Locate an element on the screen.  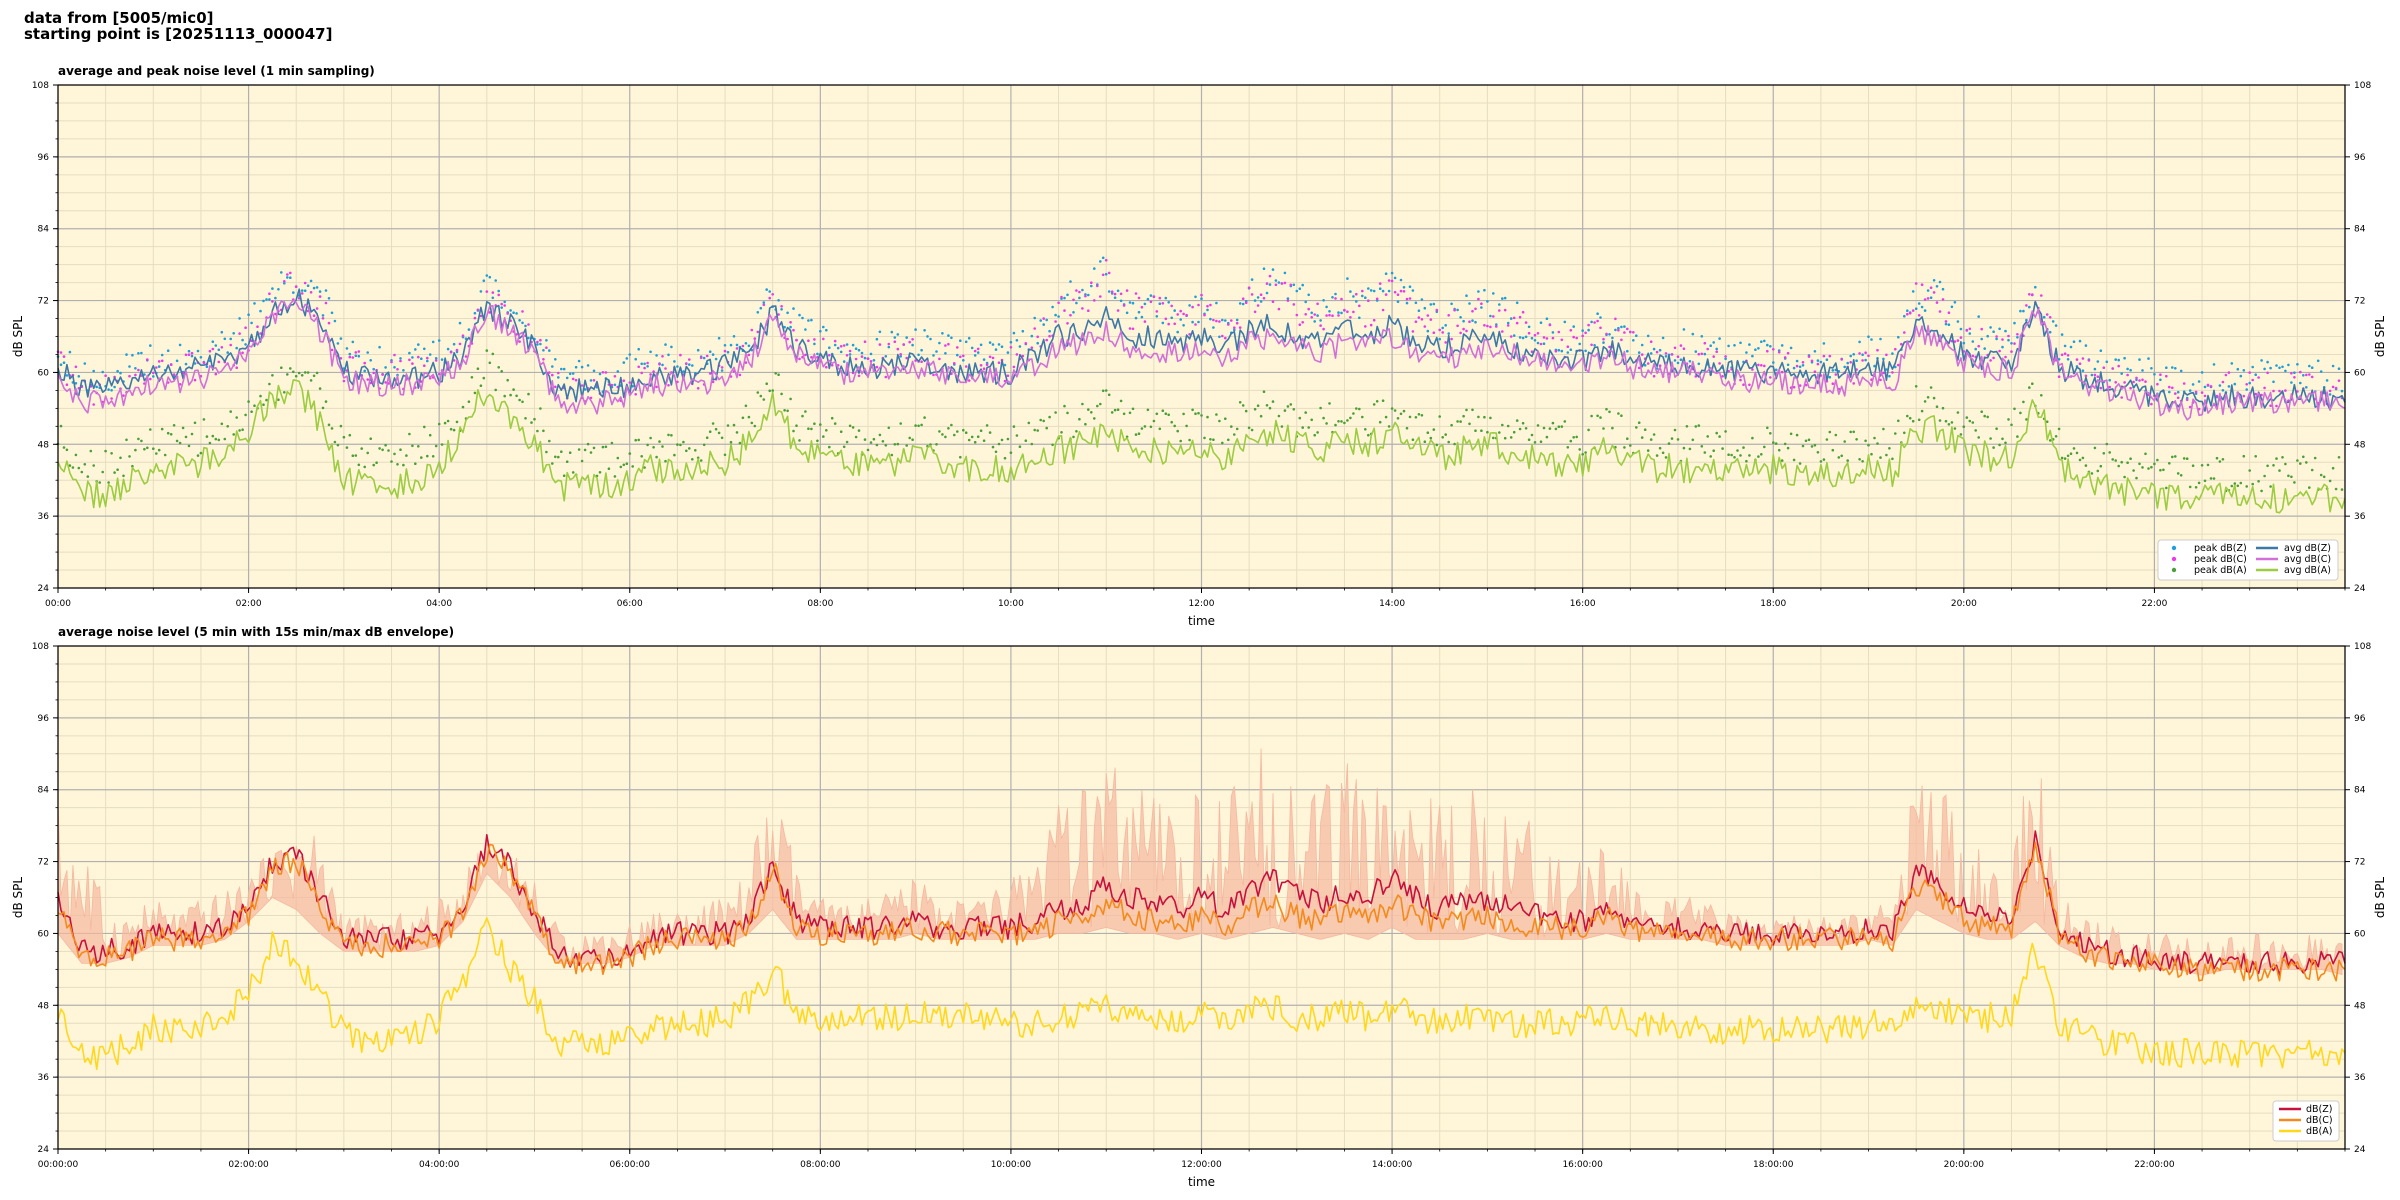
legend-label: peak dB(Z) is located at coordinates (2220, 548).